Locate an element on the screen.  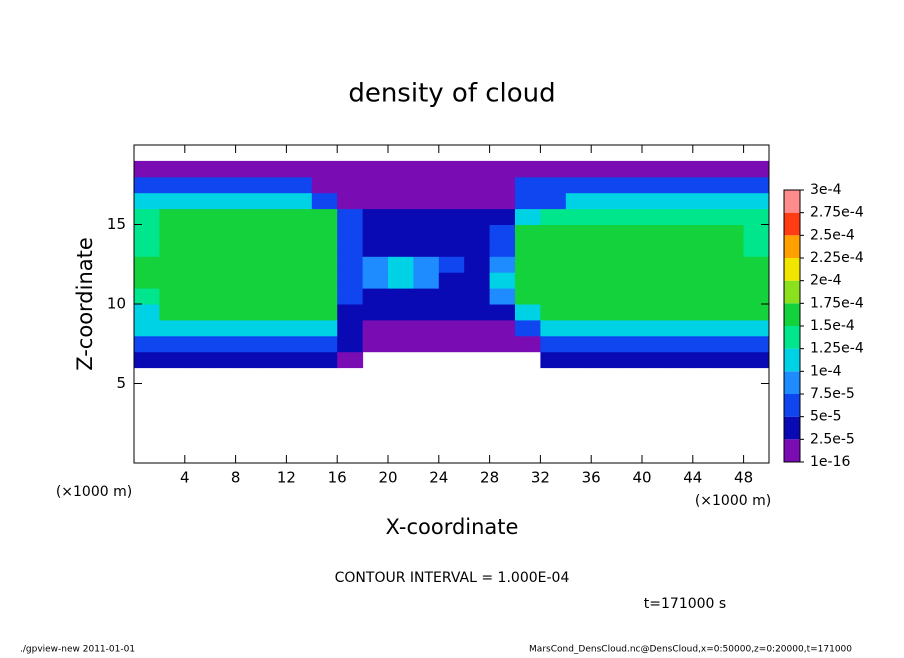
chart-title: density of cloud is located at coordinates (451, 94).